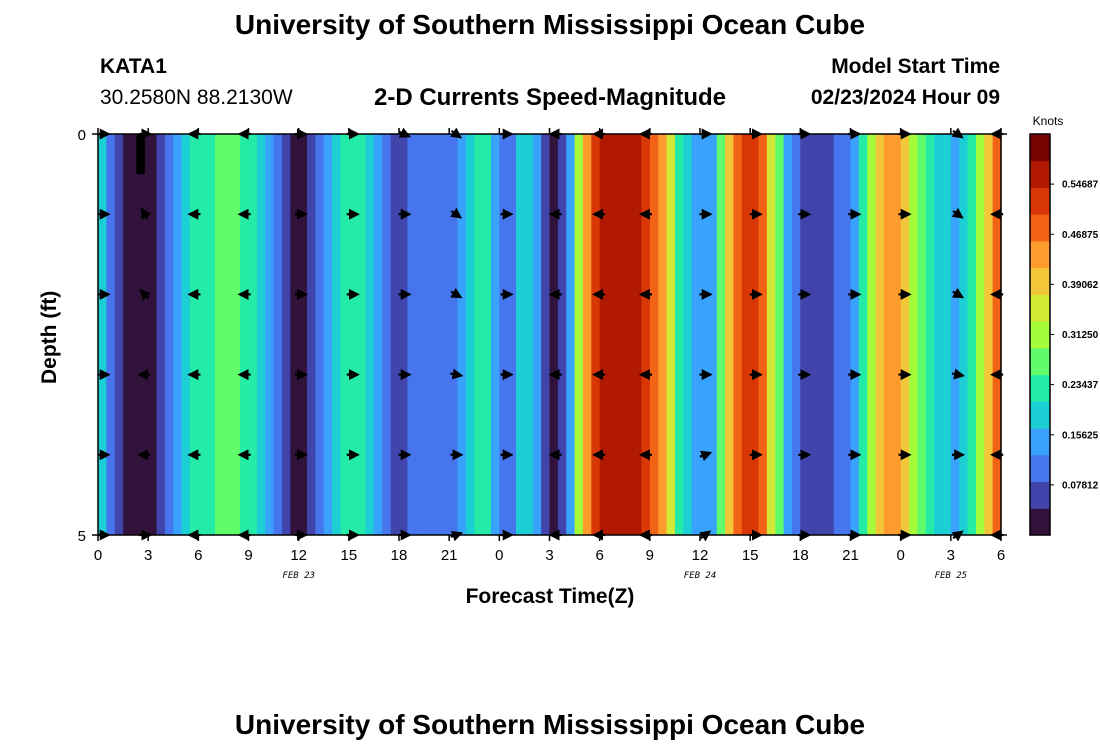  Describe the element at coordinates (1048, 121) in the screenshot. I see `colorbar-title: Knots` at that location.